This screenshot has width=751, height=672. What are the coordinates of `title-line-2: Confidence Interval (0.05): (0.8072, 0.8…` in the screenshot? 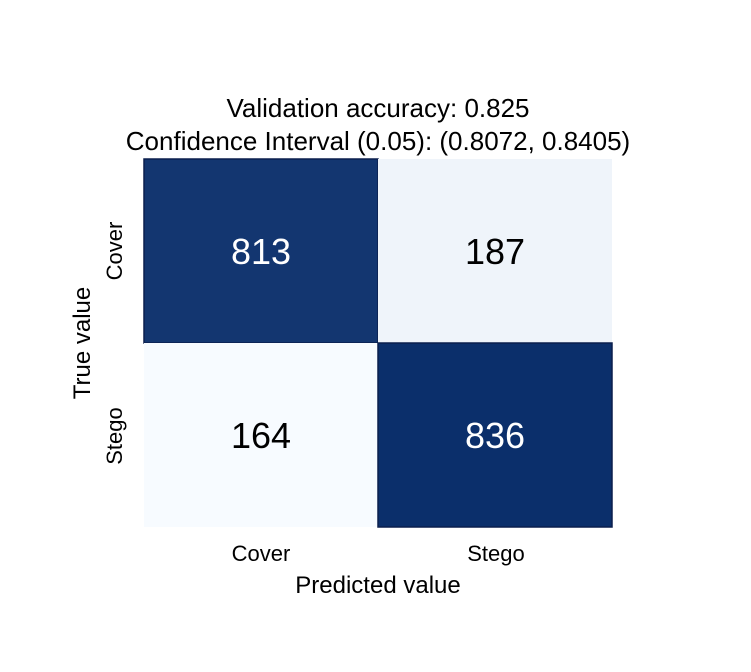 It's located at (378, 141).